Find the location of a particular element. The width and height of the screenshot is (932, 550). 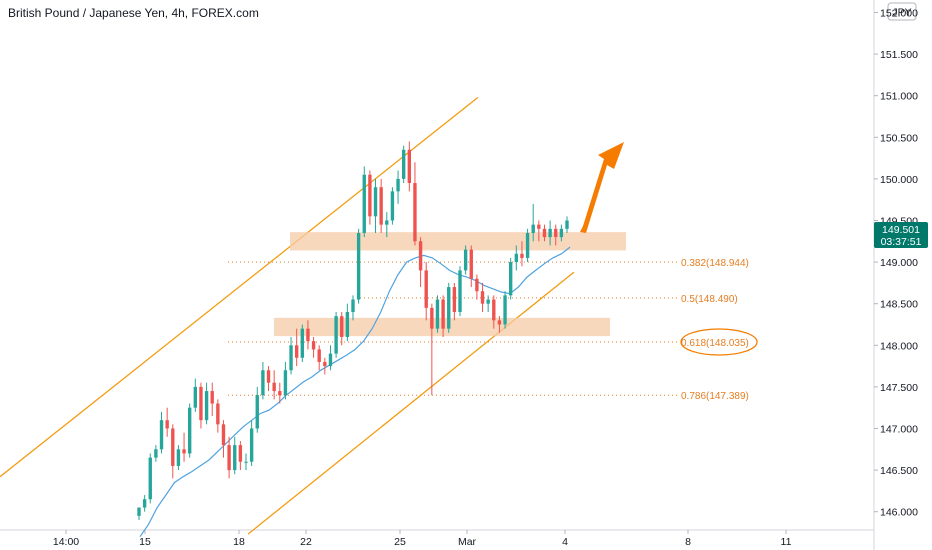

support-zone is located at coordinates (458, 241).